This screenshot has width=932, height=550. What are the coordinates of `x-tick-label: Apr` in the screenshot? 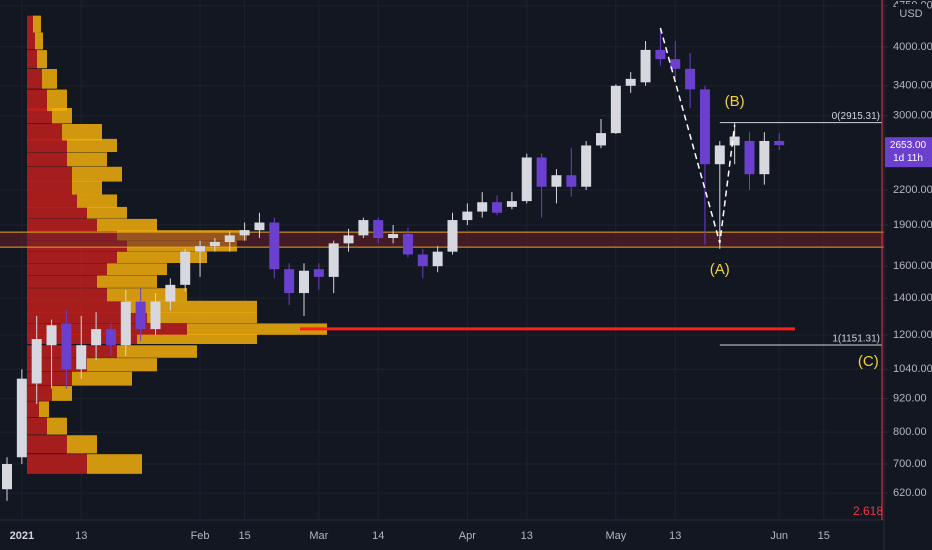 It's located at (467, 536).